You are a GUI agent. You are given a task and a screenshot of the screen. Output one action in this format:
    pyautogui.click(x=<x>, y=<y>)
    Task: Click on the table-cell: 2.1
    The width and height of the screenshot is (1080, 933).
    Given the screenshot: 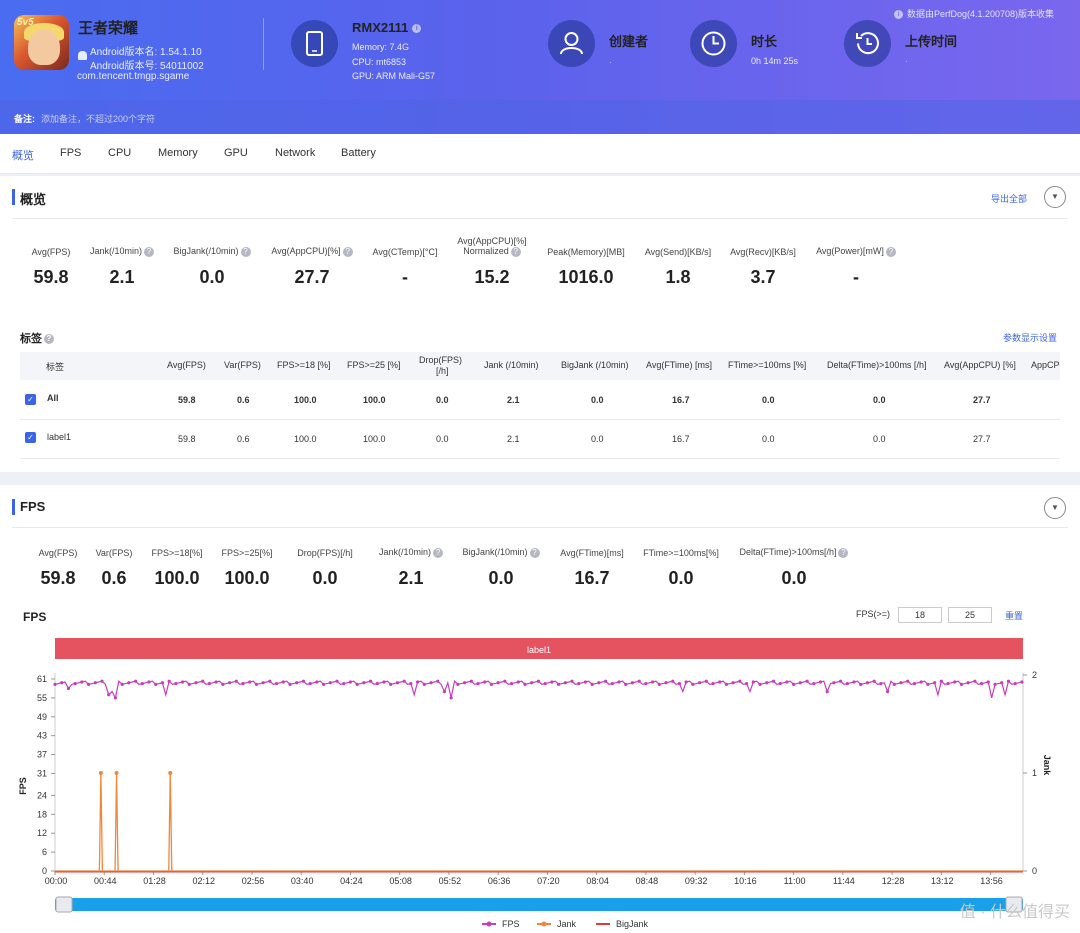 What is the action you would take?
    pyautogui.click(x=513, y=439)
    